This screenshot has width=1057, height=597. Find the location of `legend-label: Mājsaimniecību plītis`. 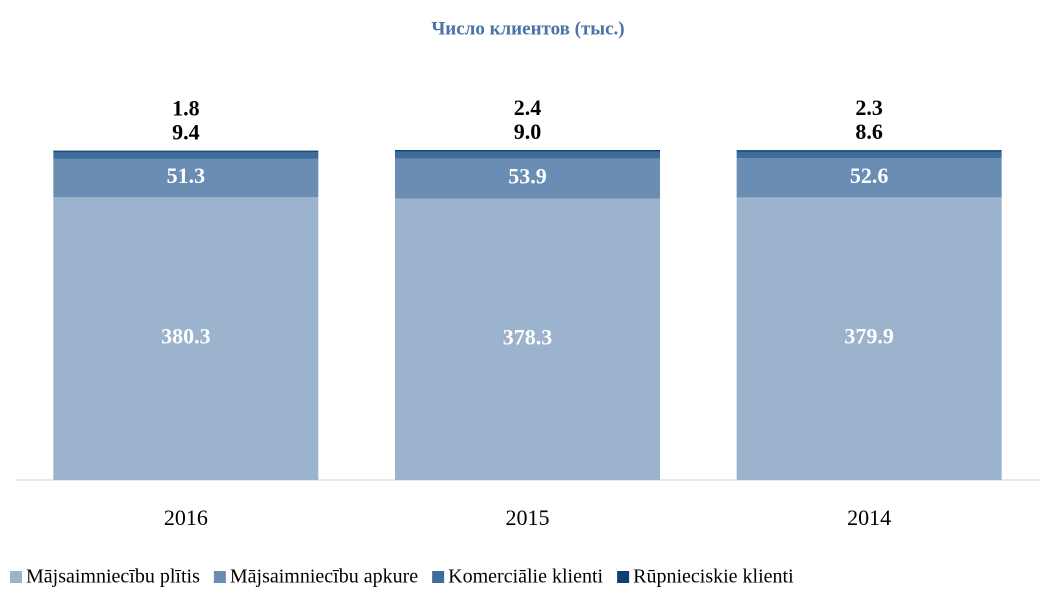

legend-label: Mājsaimniecību plītis is located at coordinates (113, 577).